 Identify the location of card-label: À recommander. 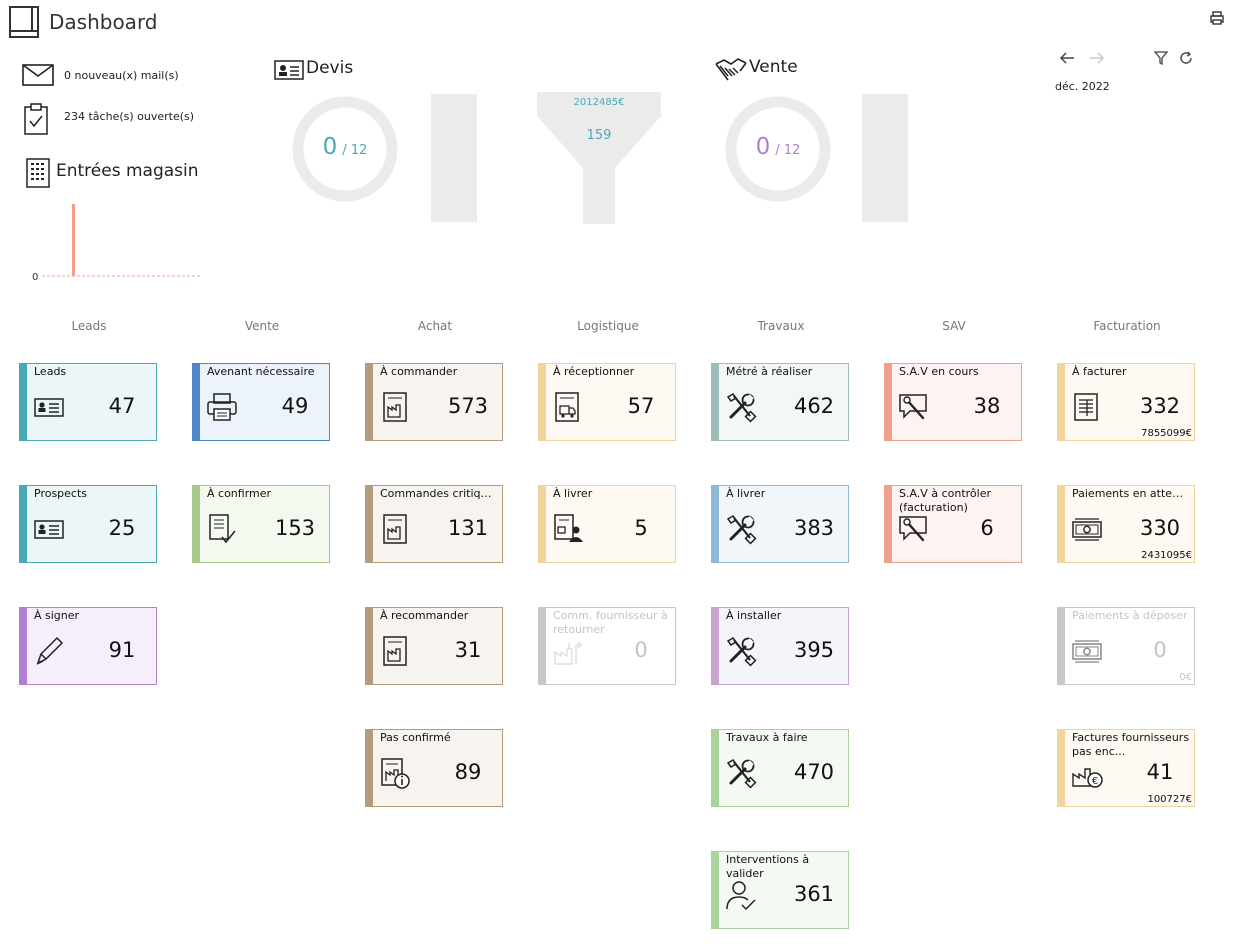
(424, 615).